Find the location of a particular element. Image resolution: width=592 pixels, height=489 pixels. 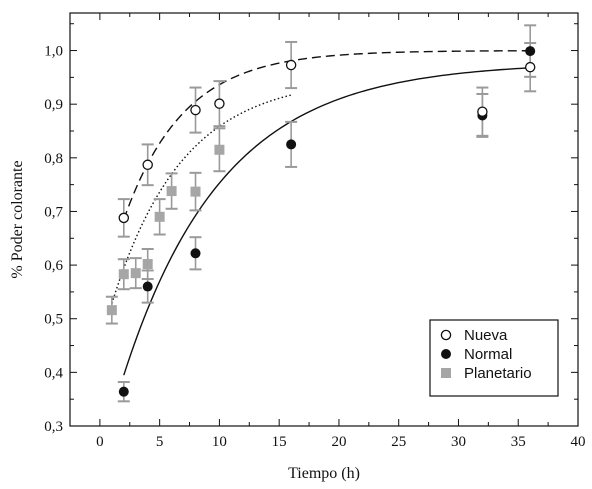

y-tick-label: 0,5 is located at coordinates (53, 320).